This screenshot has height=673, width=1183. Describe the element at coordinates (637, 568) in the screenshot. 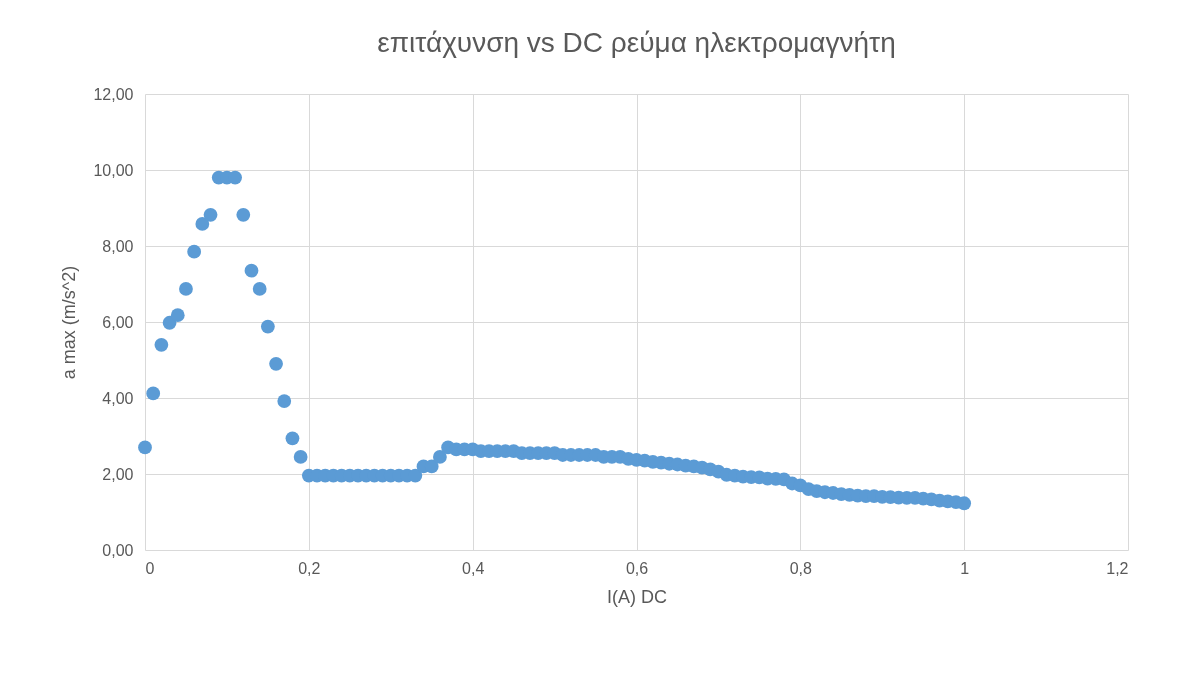

I see `x-tick-label: 0,6` at that location.